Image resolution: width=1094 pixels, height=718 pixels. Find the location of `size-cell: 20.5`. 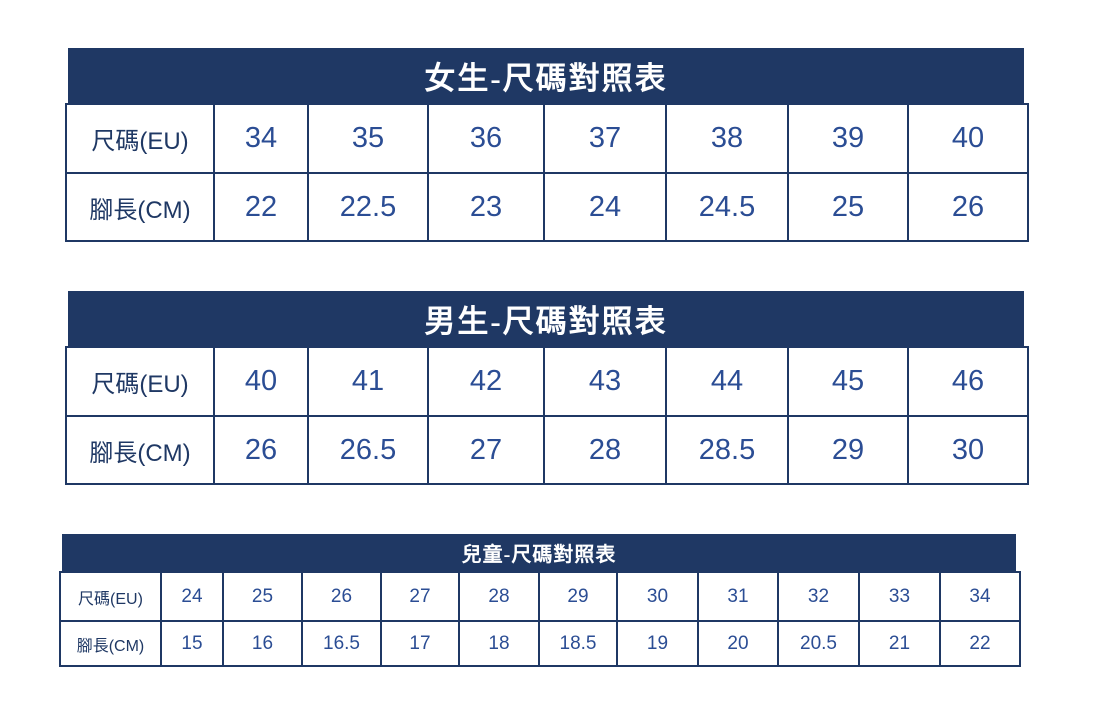

size-cell: 20.5 is located at coordinates (818, 643).